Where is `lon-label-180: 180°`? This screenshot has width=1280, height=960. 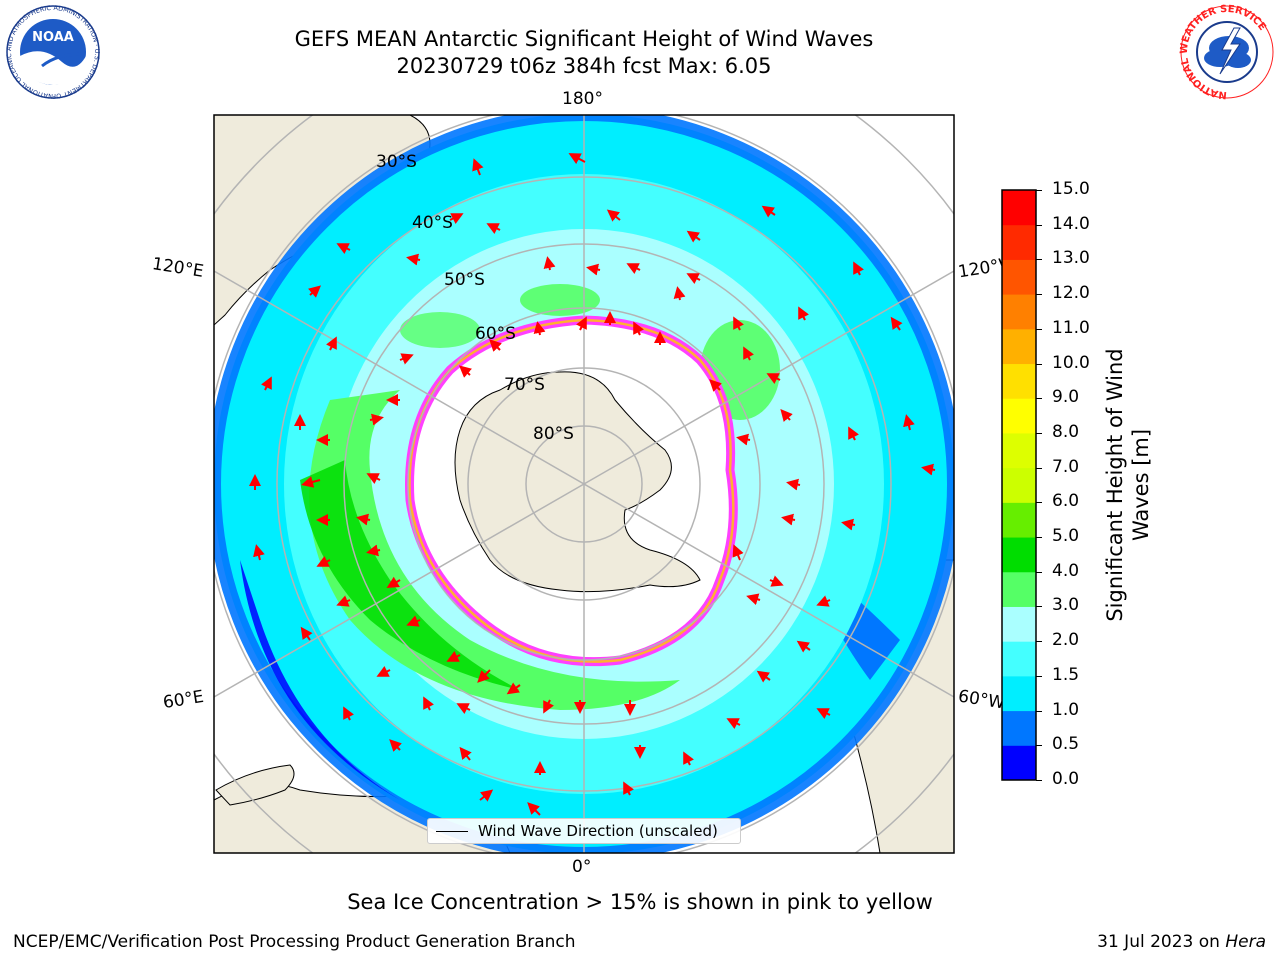 lon-label-180: 180° is located at coordinates (582, 99).